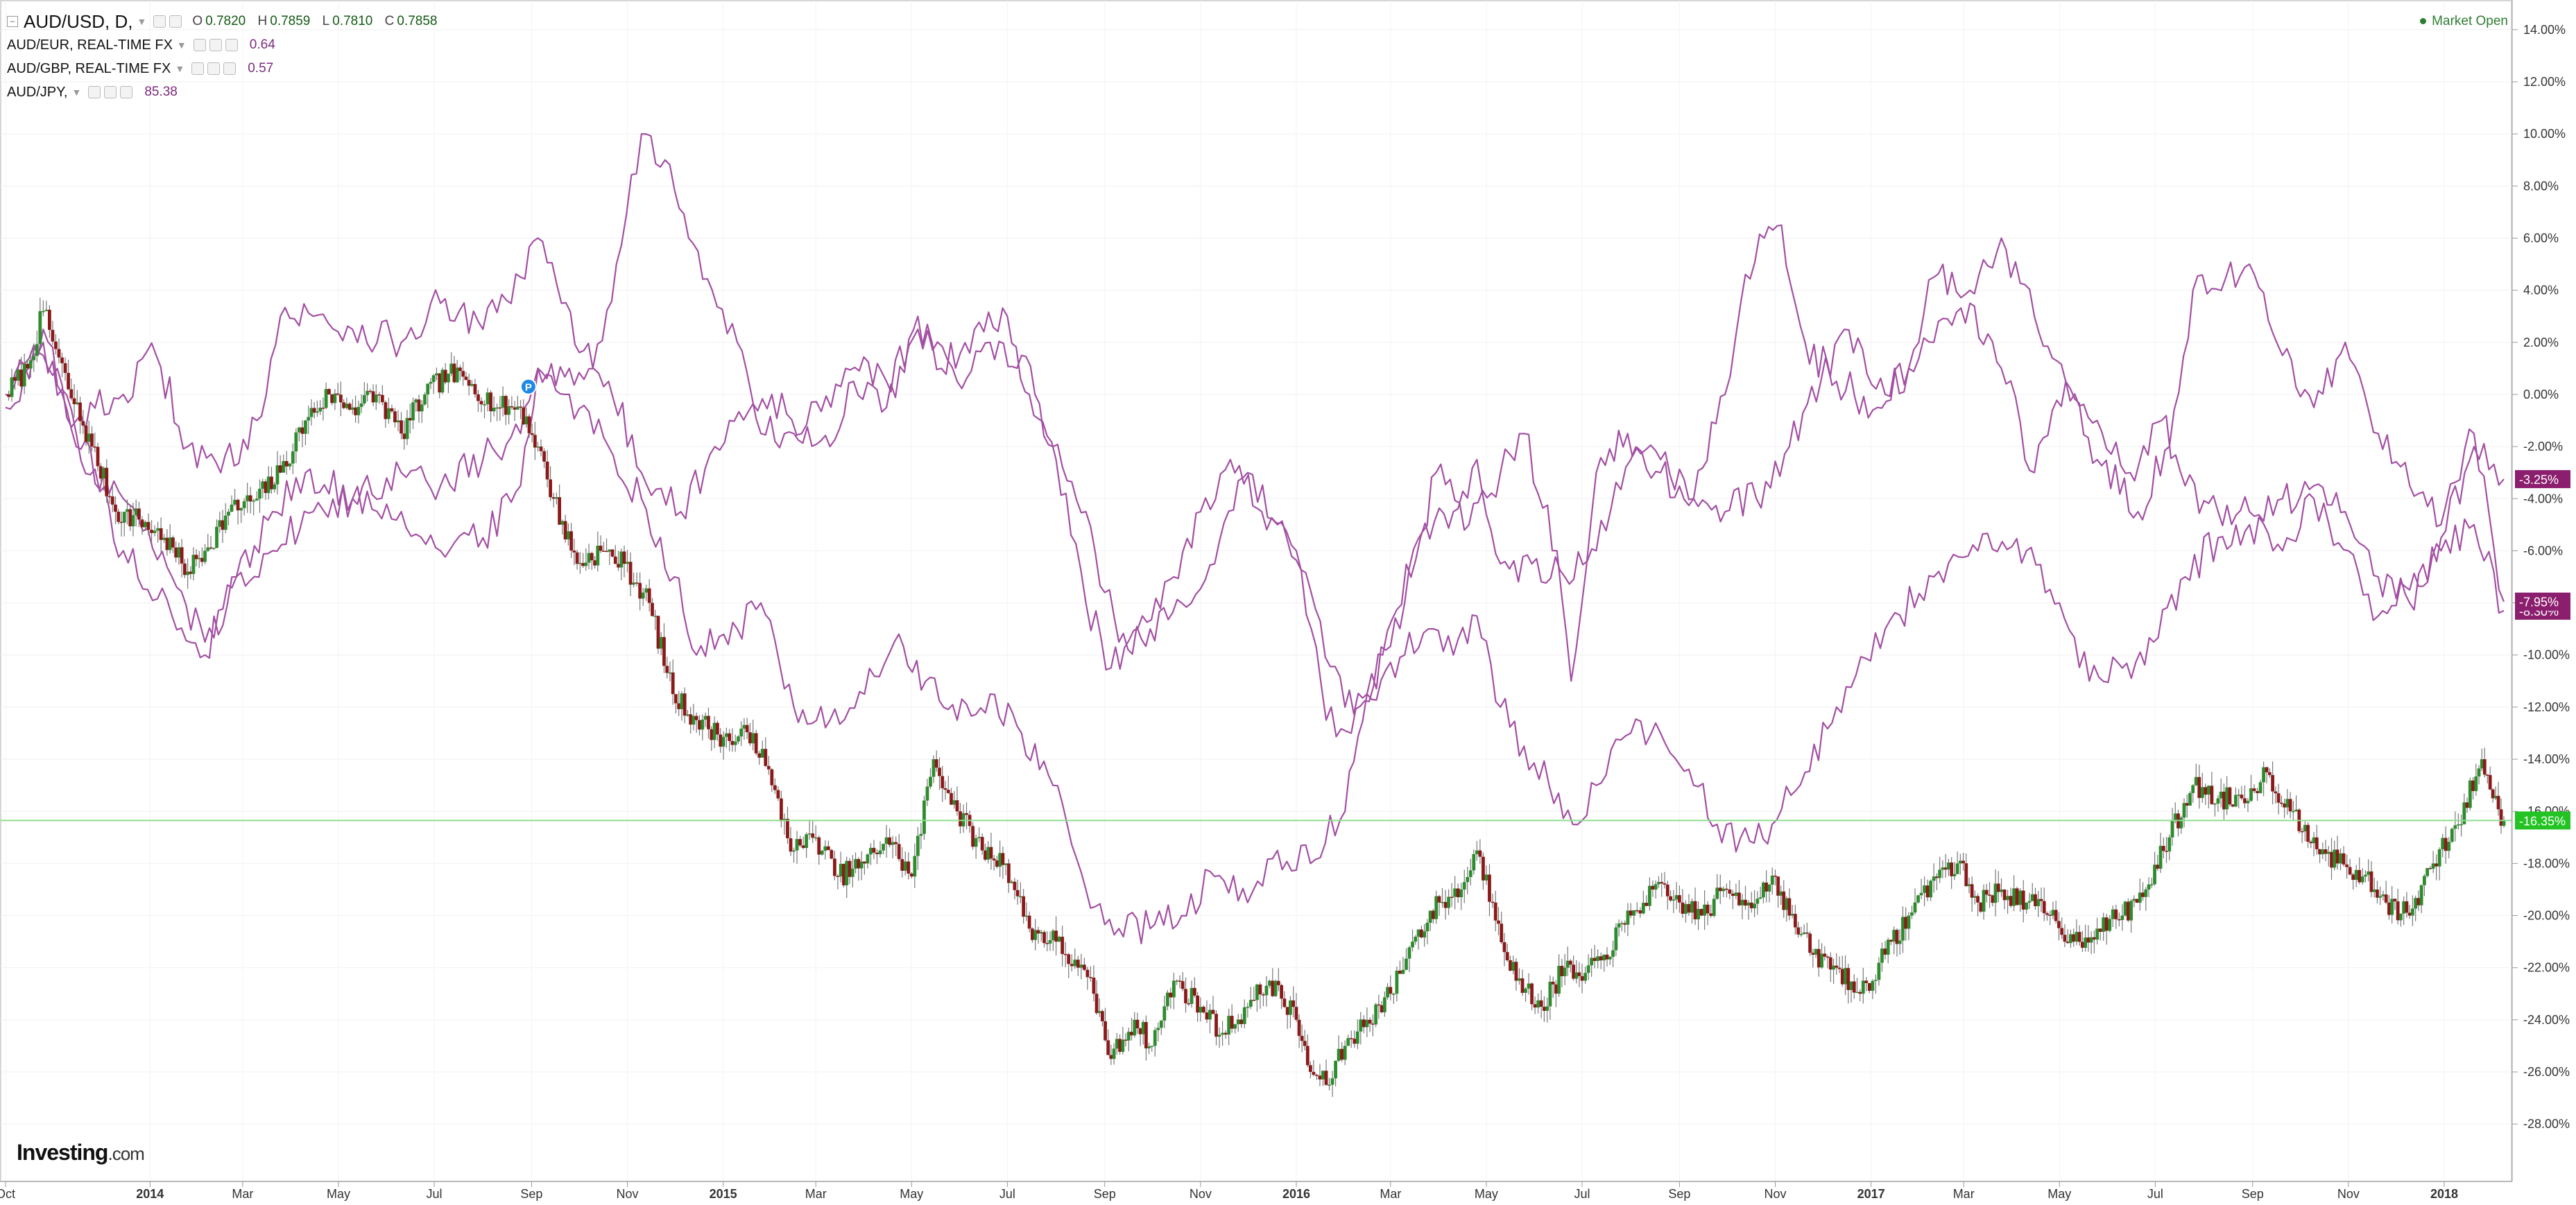  Describe the element at coordinates (37, 92) in the screenshot. I see `compare-symbol-jpy: AUD/JPY,` at that location.